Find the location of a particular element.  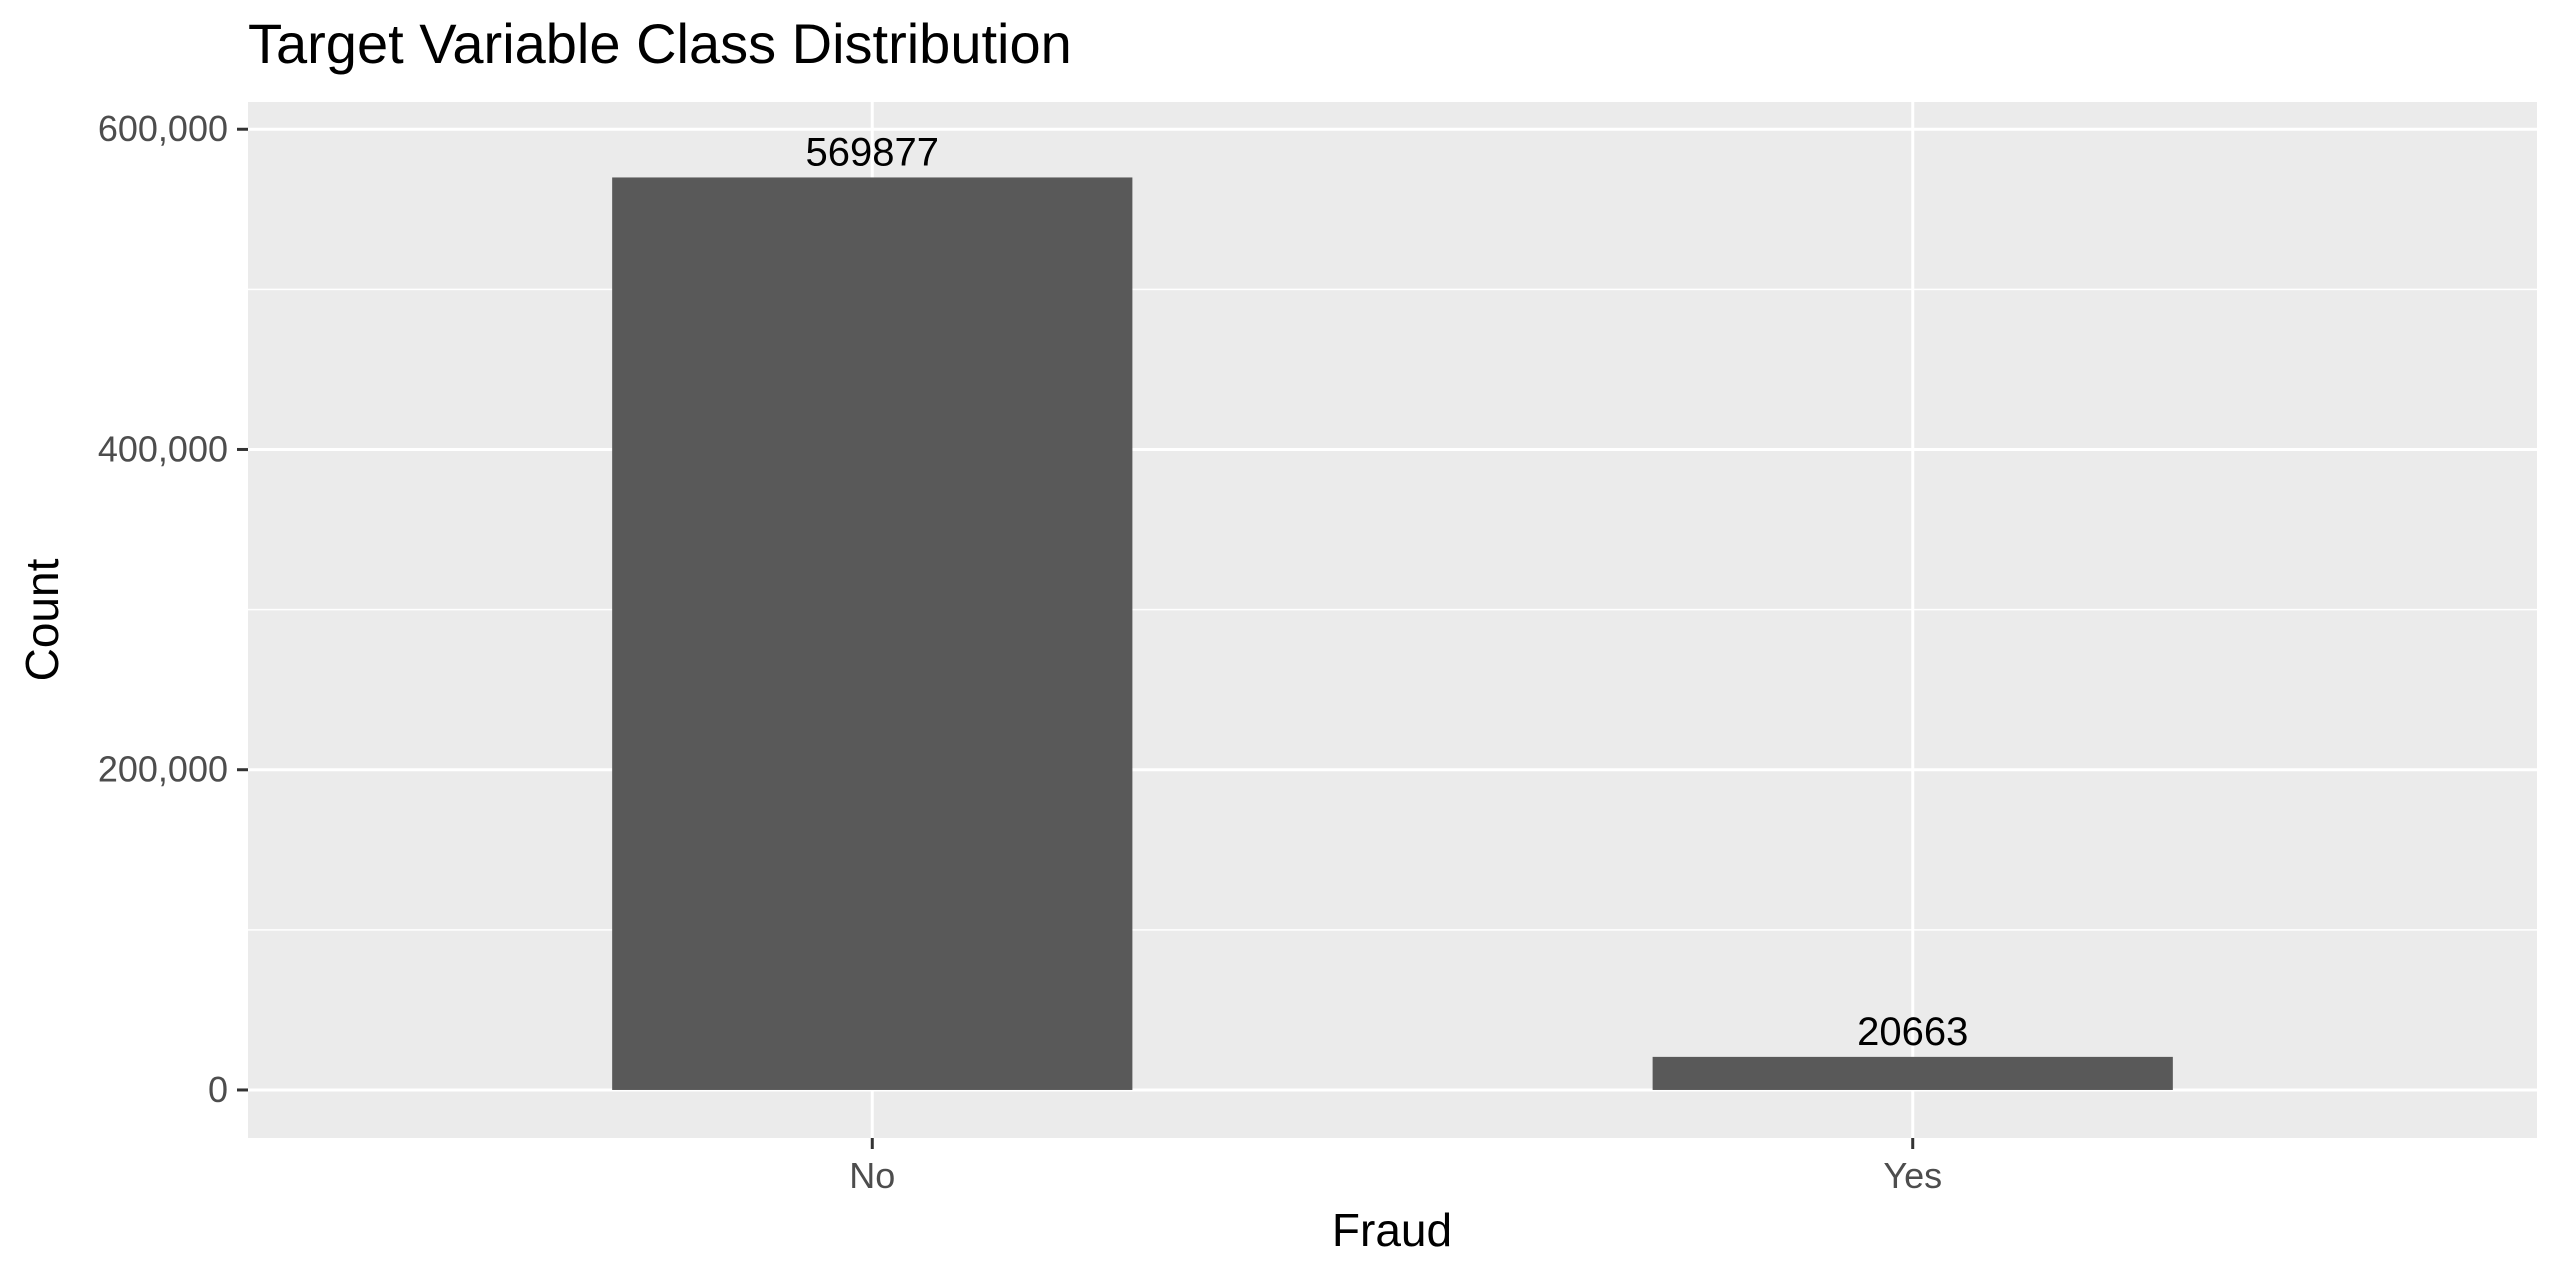

y-axis: 0 200,000 400,000 600,000 is located at coordinates (173, 609).